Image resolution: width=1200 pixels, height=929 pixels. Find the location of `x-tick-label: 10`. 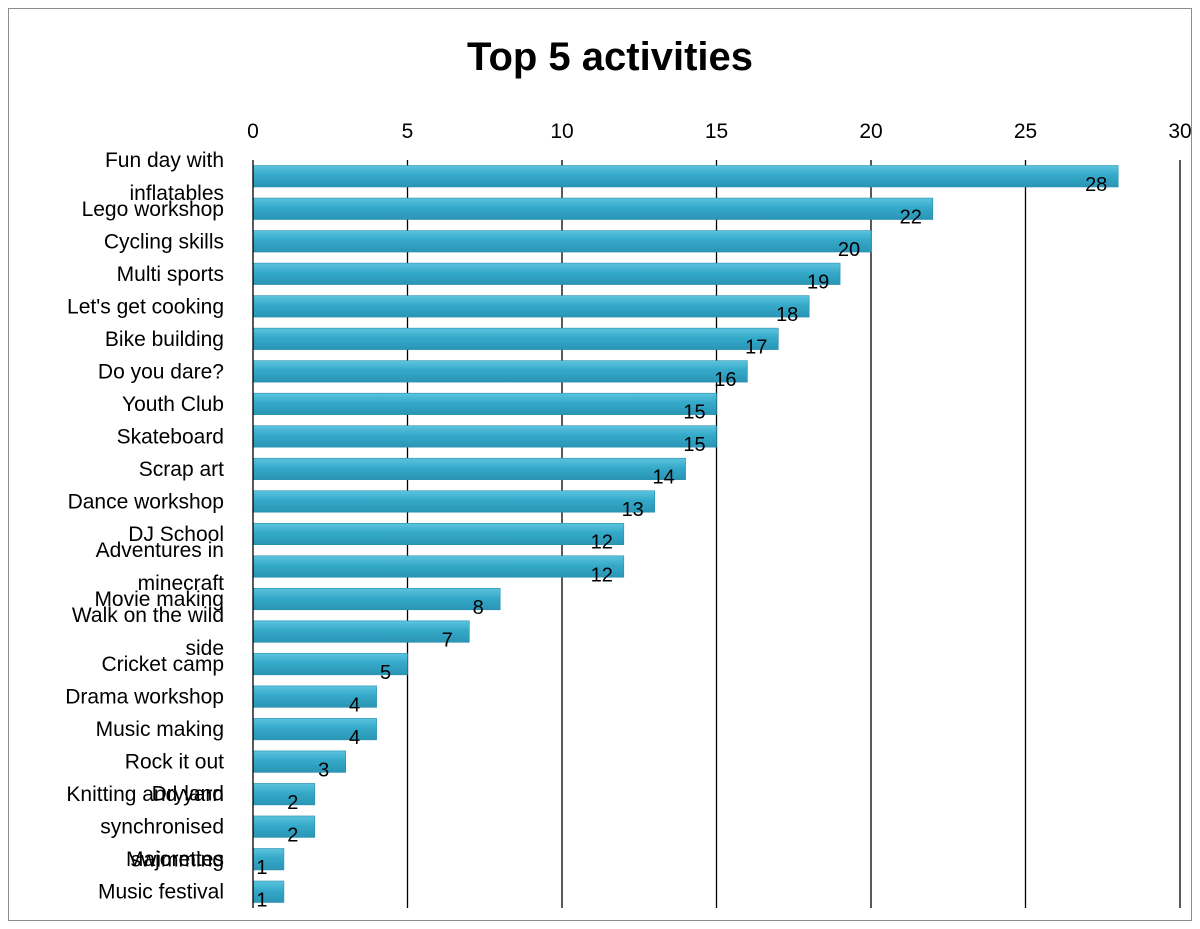

x-tick-label: 10 is located at coordinates (561, 131).